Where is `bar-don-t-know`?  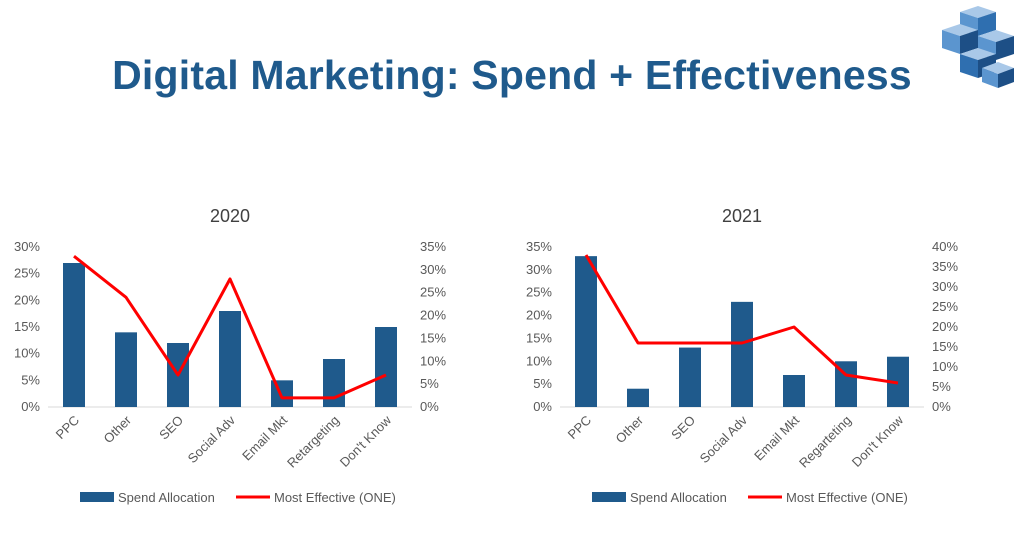
bar-don-t-know is located at coordinates (386, 367).